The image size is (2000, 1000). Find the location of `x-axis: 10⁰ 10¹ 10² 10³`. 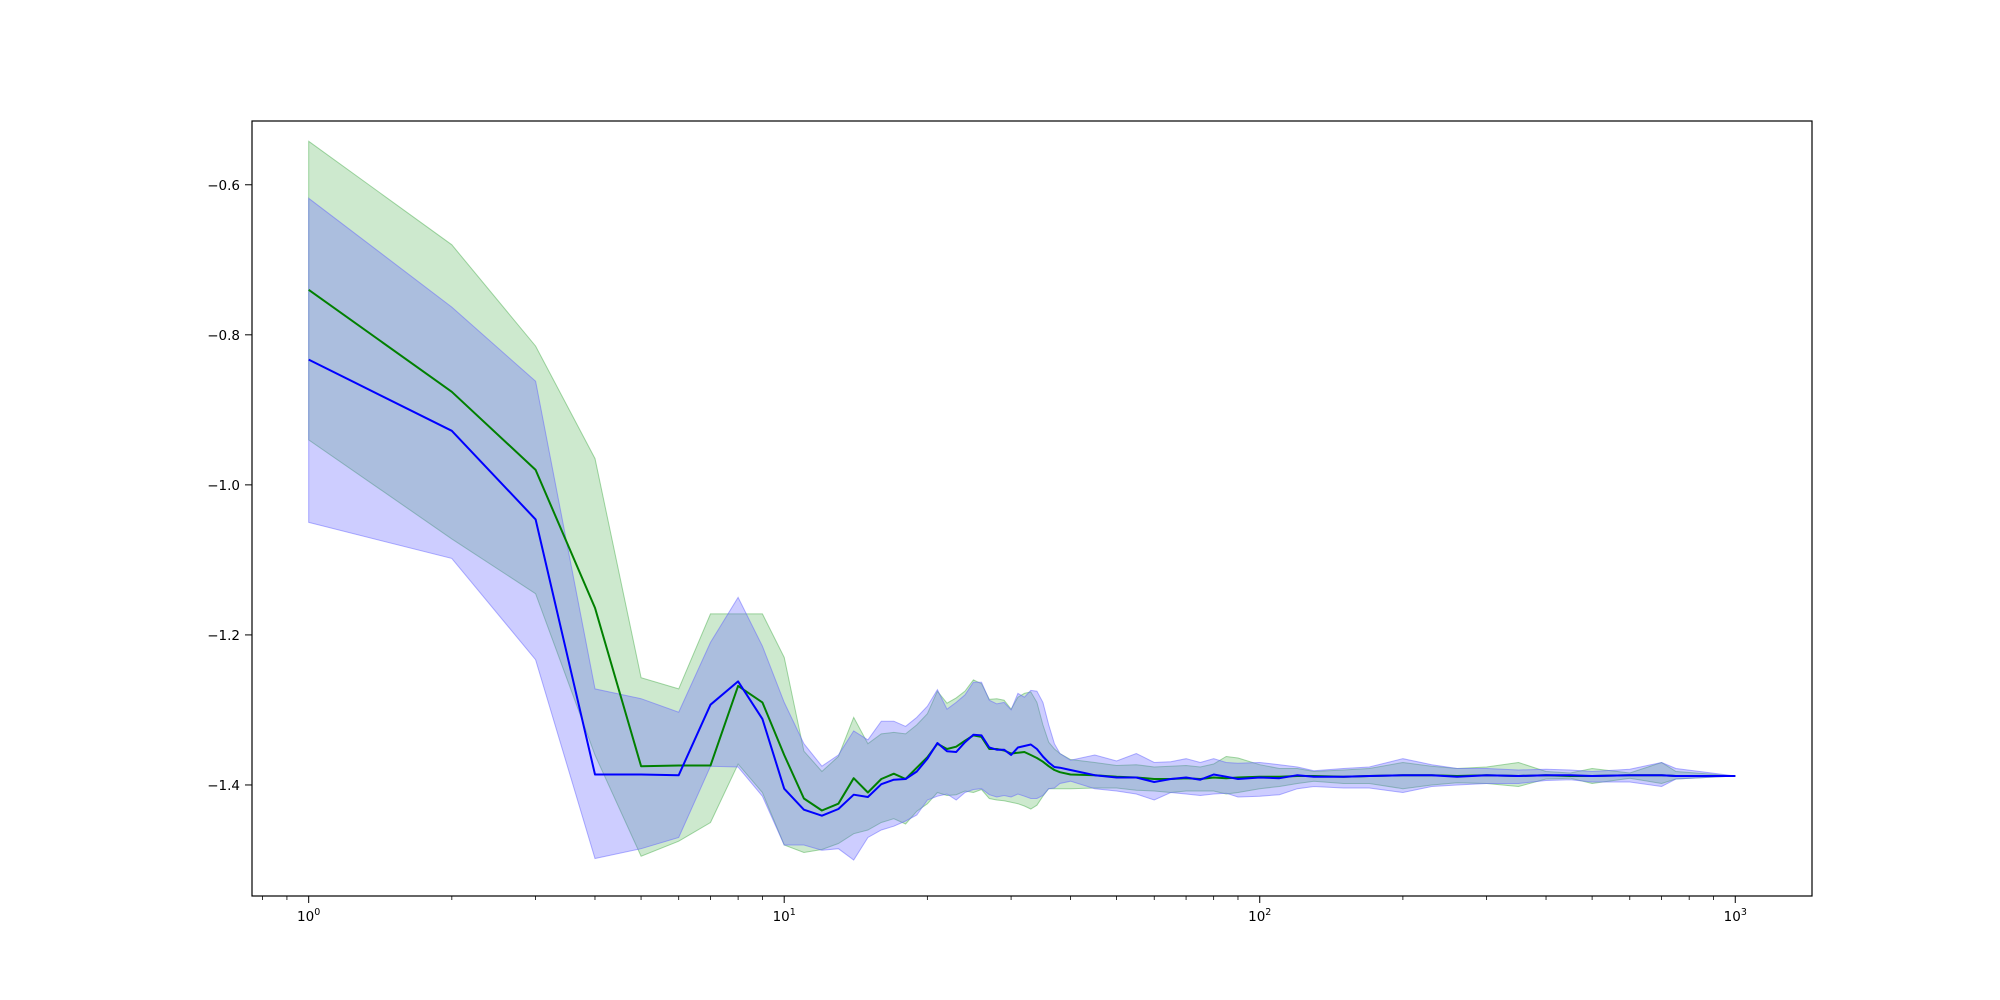

x-axis: 10⁰ 10¹ 10² 10³ is located at coordinates (1004, 910).